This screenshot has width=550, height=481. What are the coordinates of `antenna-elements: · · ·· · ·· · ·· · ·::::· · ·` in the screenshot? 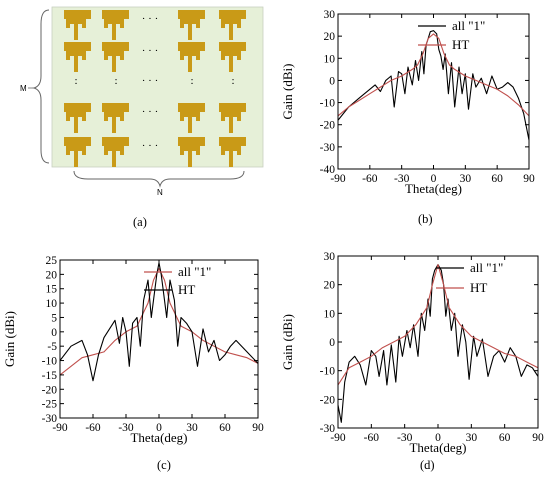 It's located at (155, 88).